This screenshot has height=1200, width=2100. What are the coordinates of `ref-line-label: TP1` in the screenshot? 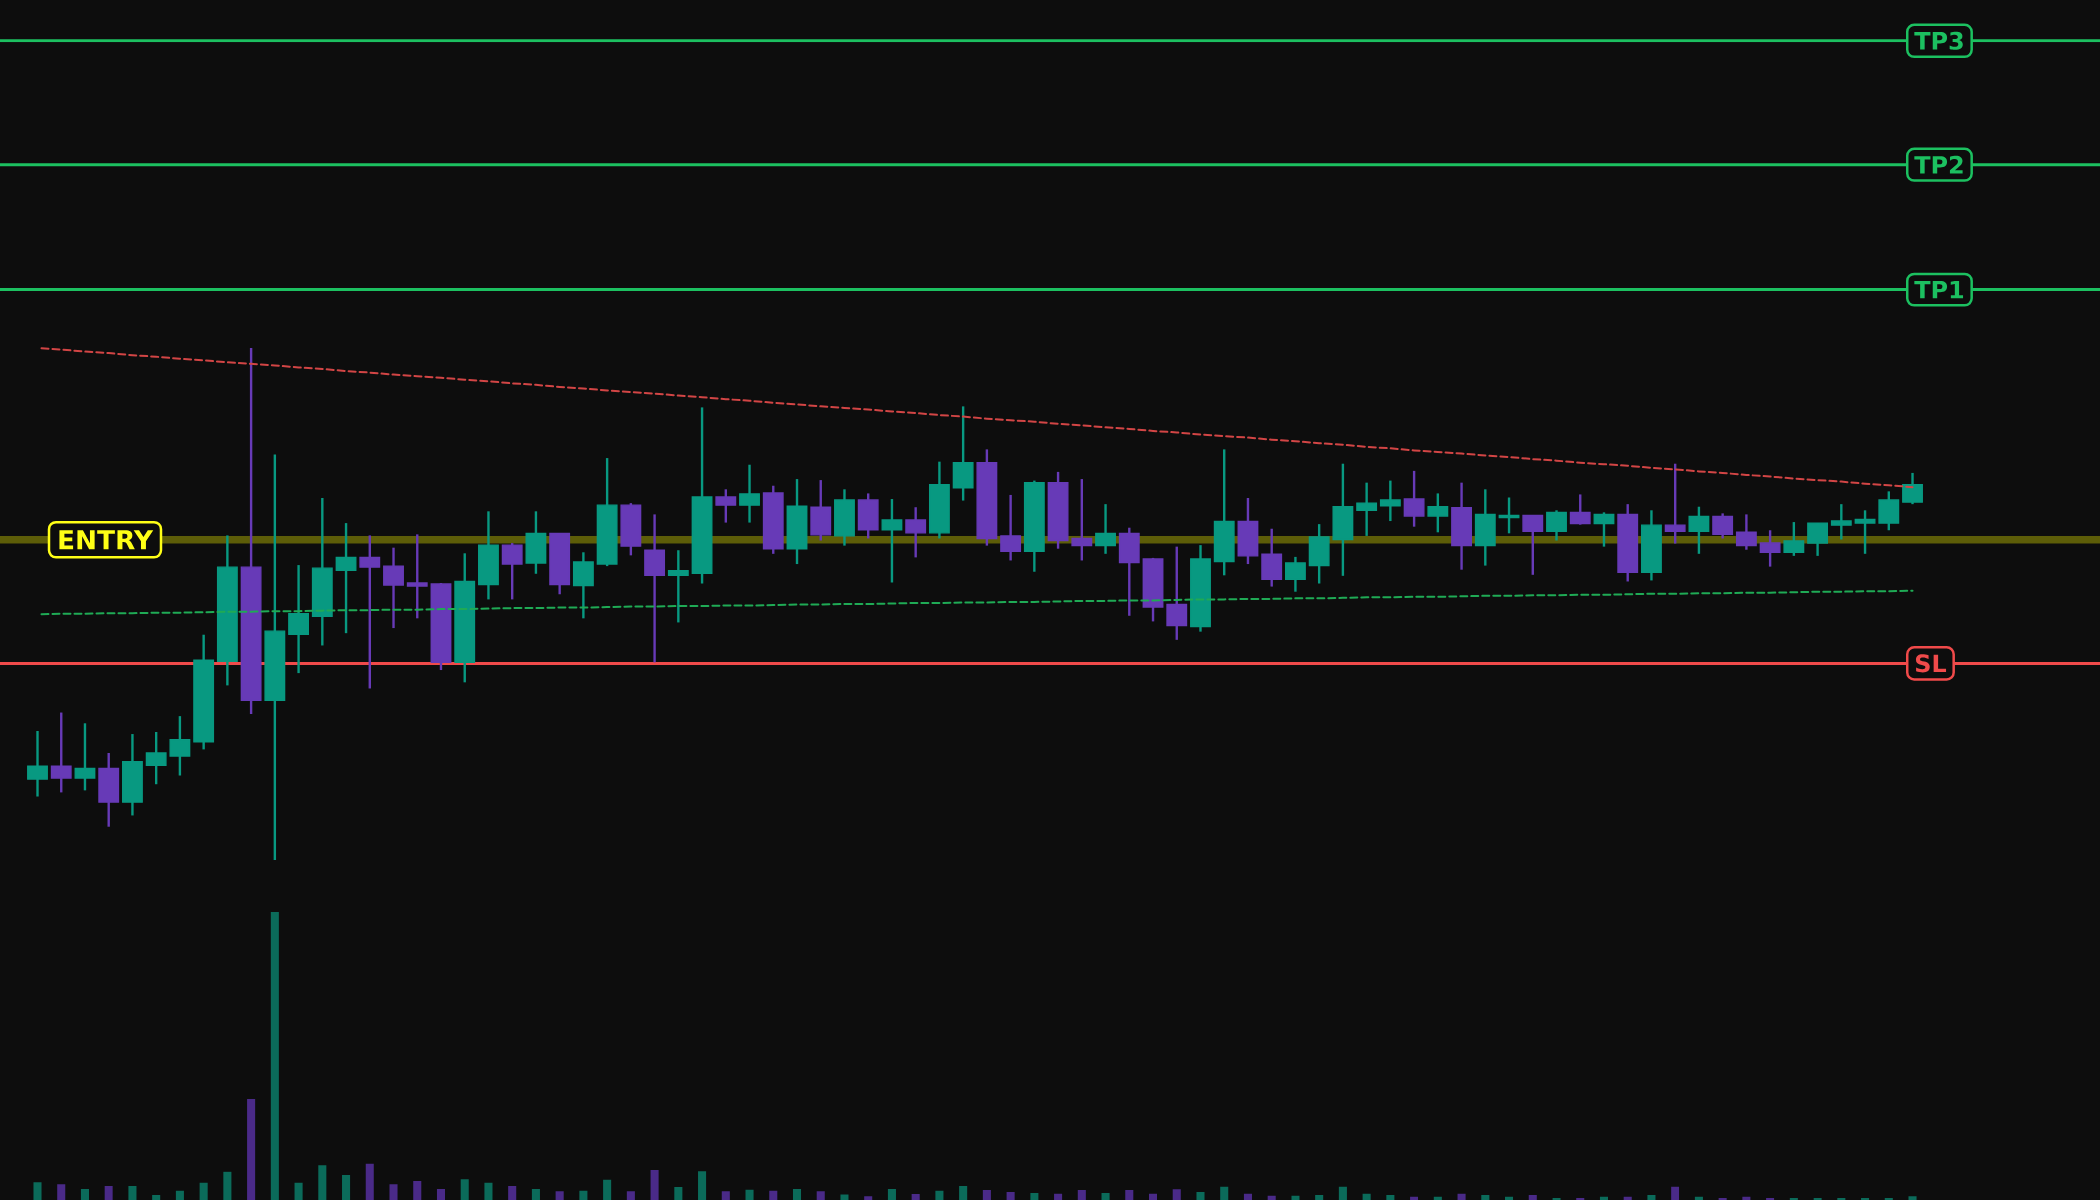 It's located at (1939, 289).